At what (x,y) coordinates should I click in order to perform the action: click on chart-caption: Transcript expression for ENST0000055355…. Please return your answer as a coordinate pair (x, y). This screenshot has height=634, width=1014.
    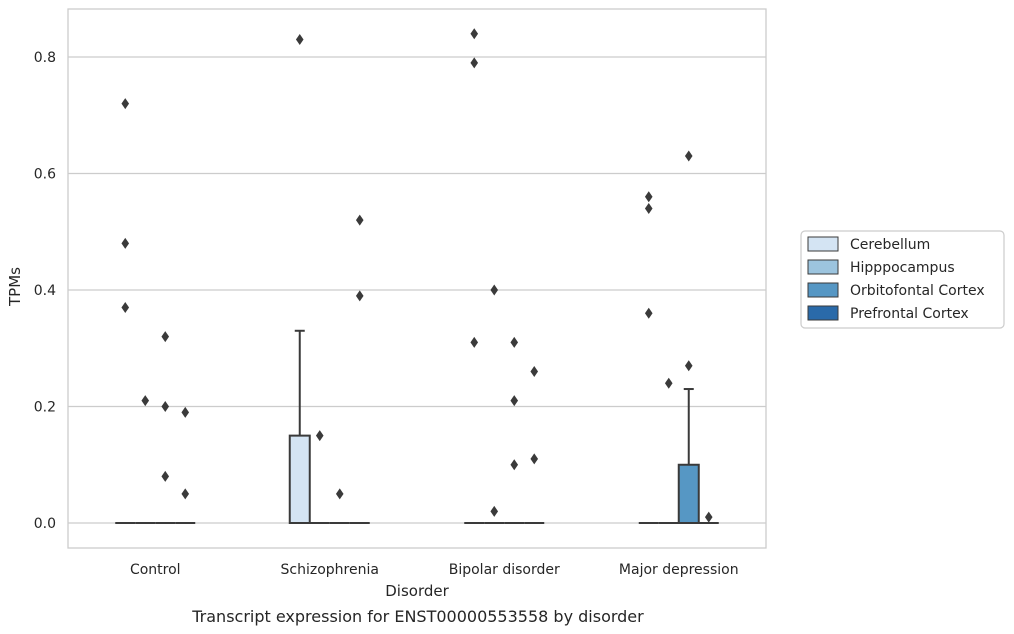
    Looking at the image, I should click on (417, 616).